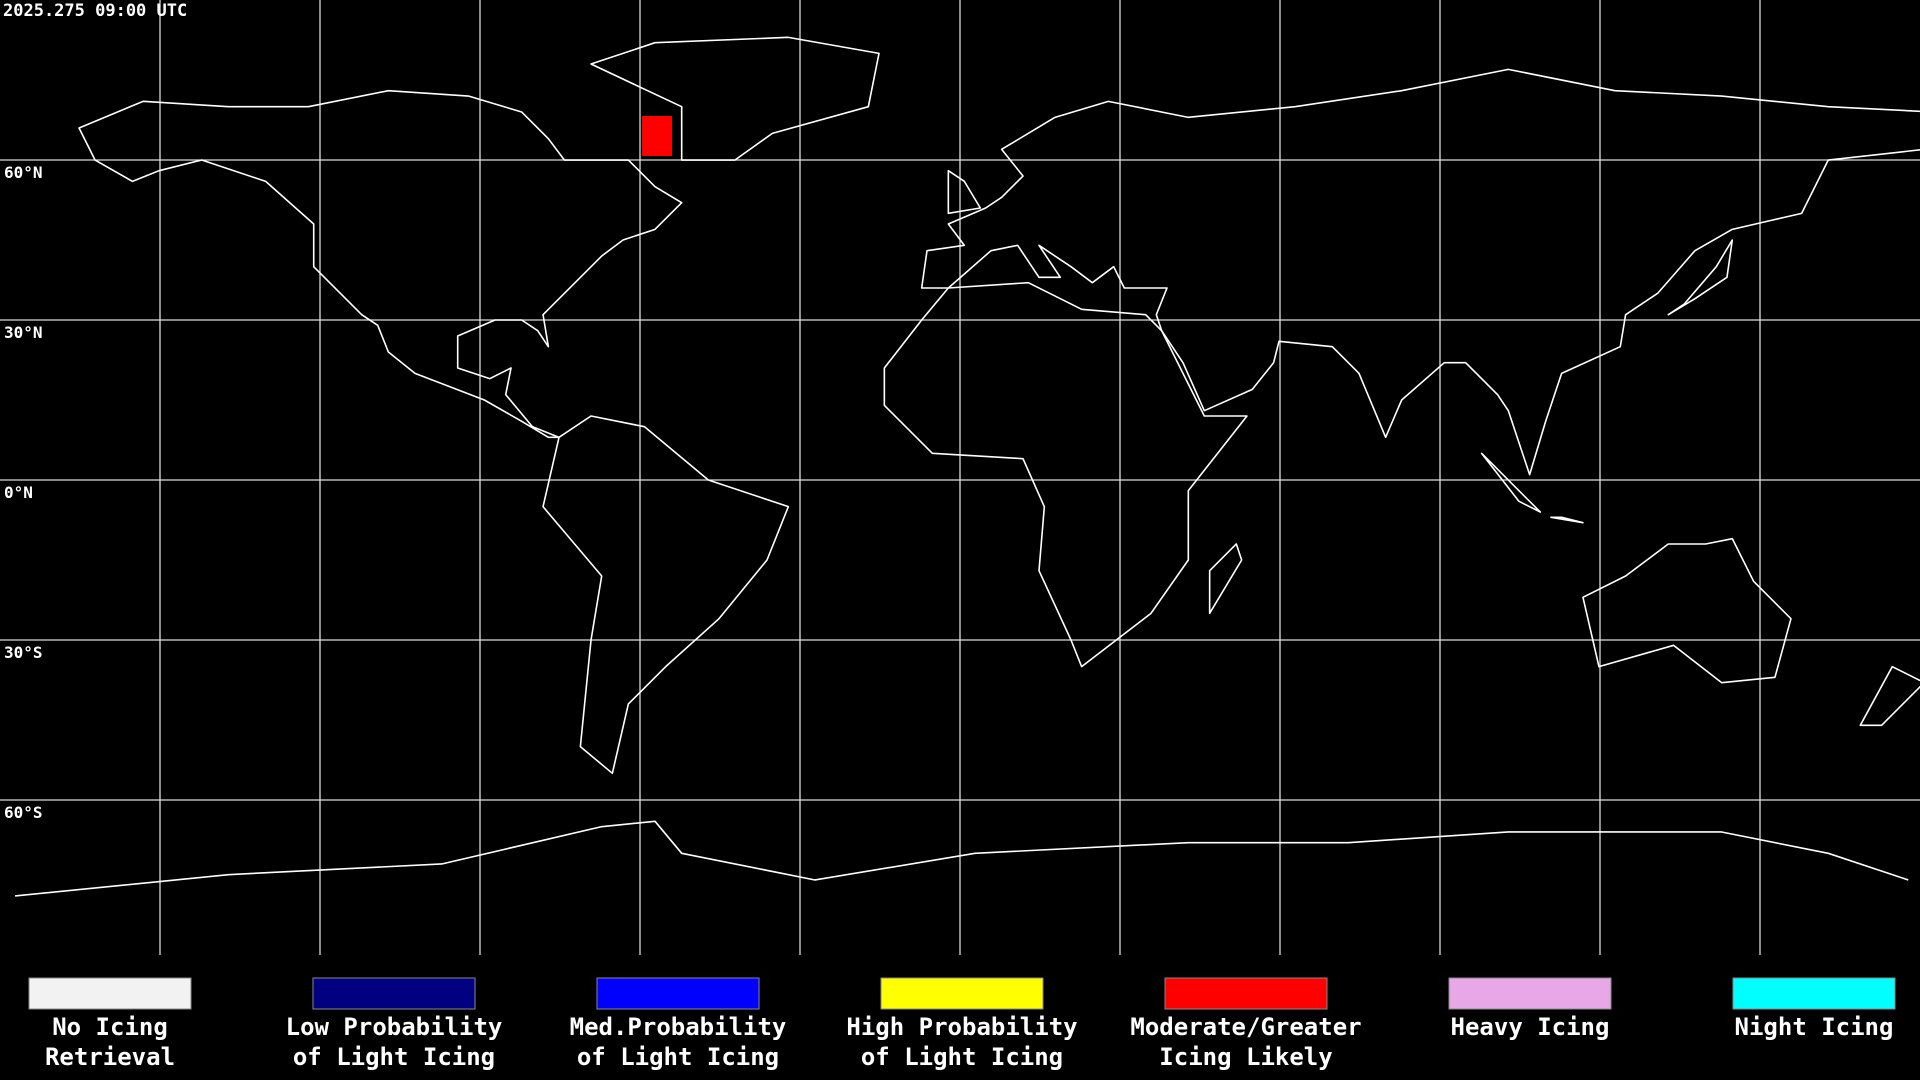  I want to click on legend-label: Moderate/Greater, so click(1245, 1027).